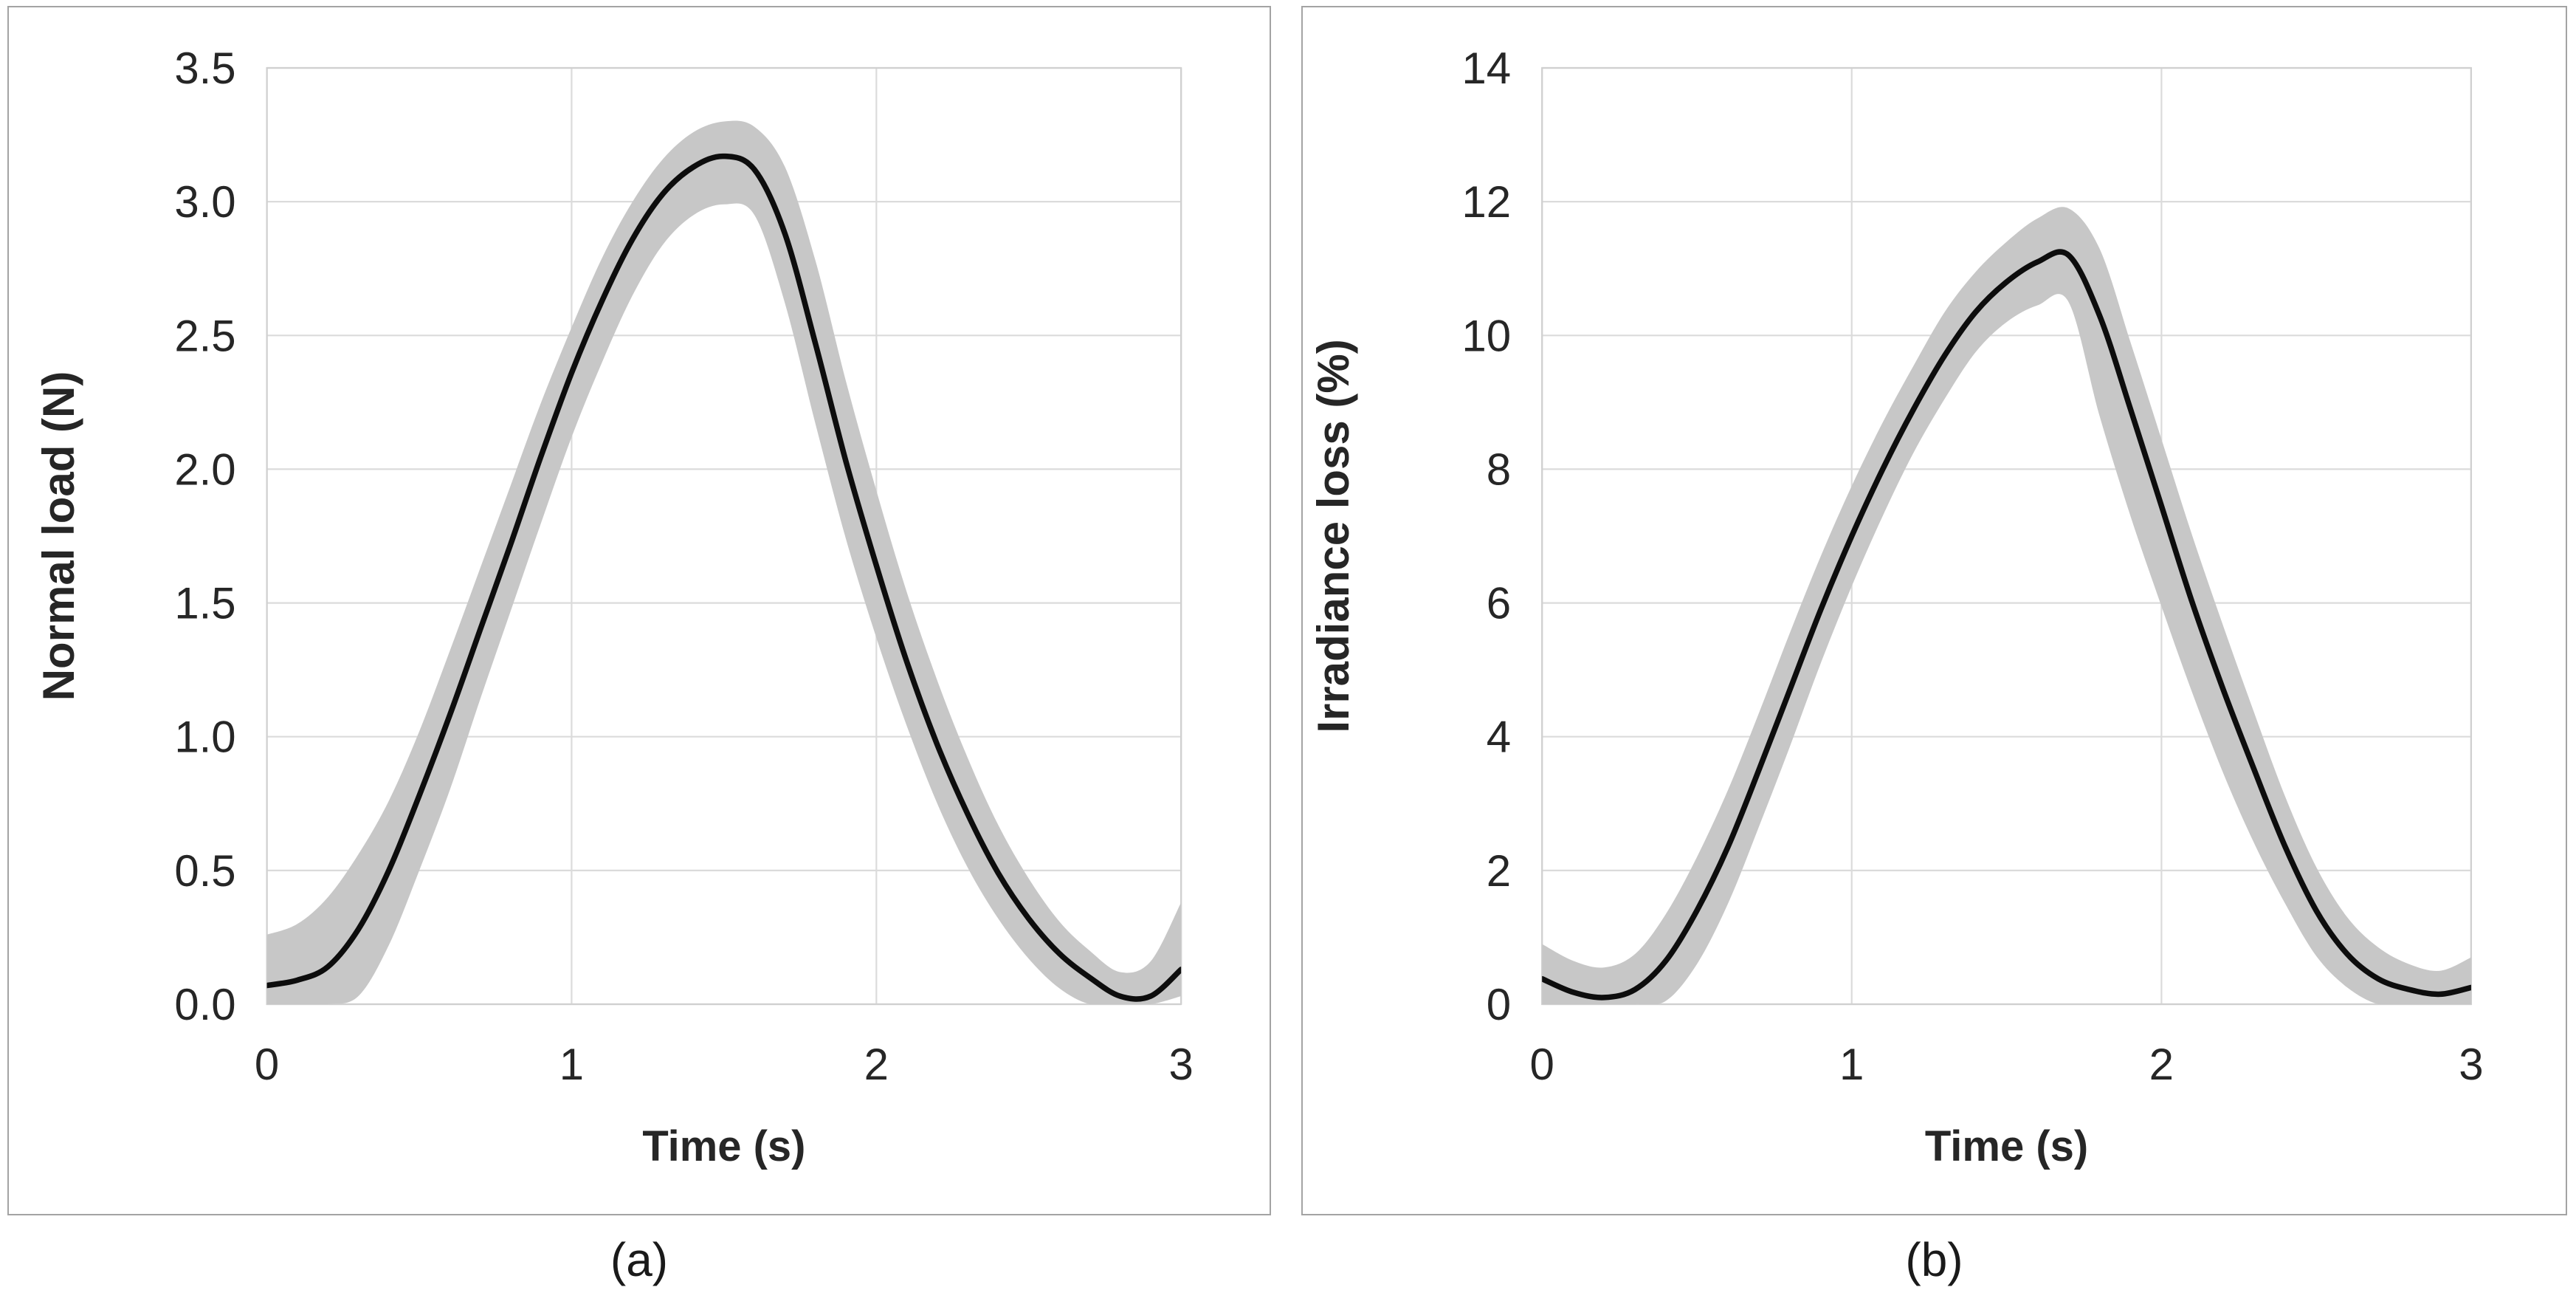 The width and height of the screenshot is (2576, 1304). Describe the element at coordinates (1486, 68) in the screenshot. I see `y-tick-label: 14` at that location.